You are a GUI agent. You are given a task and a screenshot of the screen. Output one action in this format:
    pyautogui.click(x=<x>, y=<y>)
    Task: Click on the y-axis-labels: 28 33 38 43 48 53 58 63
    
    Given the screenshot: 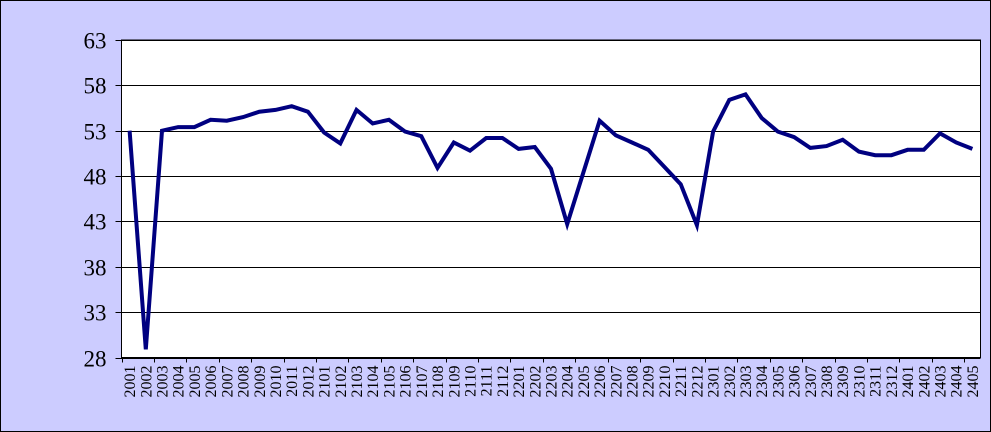 What is the action you would take?
    pyautogui.click(x=95, y=200)
    